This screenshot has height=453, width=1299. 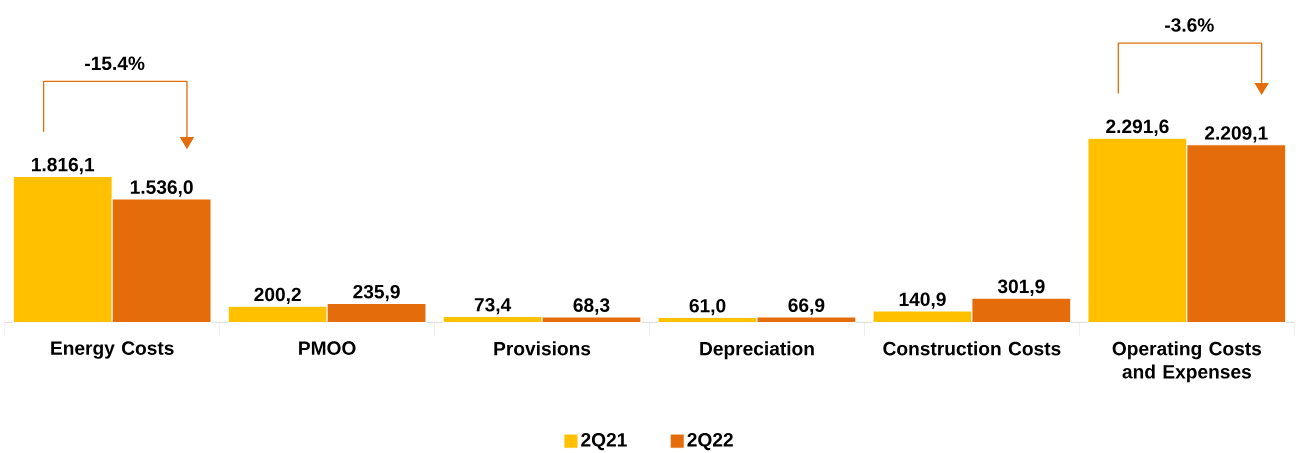 What do you see at coordinates (591, 306) in the screenshot?
I see `data-label: 68,3` at bounding box center [591, 306].